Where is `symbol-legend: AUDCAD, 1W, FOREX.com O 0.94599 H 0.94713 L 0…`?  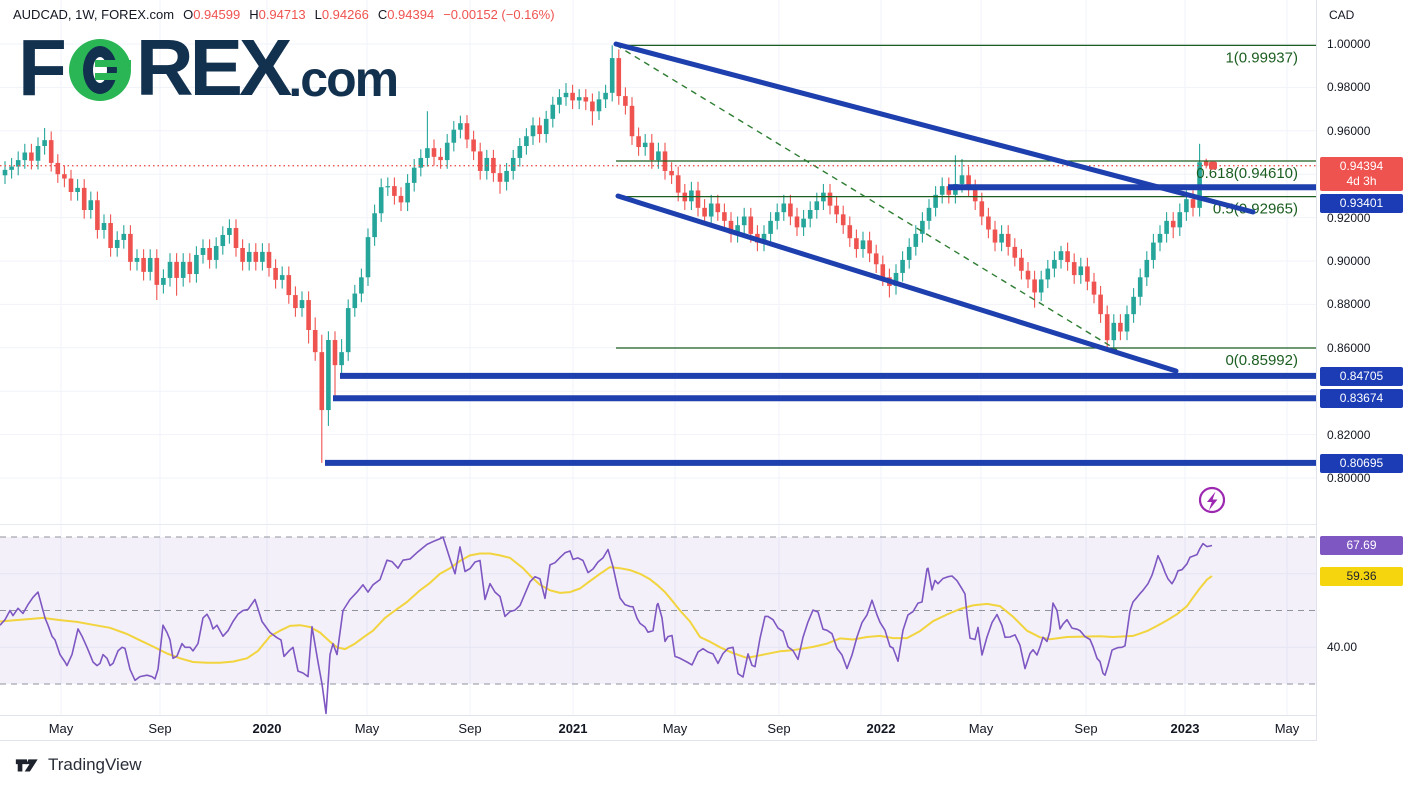 symbol-legend: AUDCAD, 1W, FOREX.com O 0.94599 H 0.94713 L 0… is located at coordinates (284, 14).